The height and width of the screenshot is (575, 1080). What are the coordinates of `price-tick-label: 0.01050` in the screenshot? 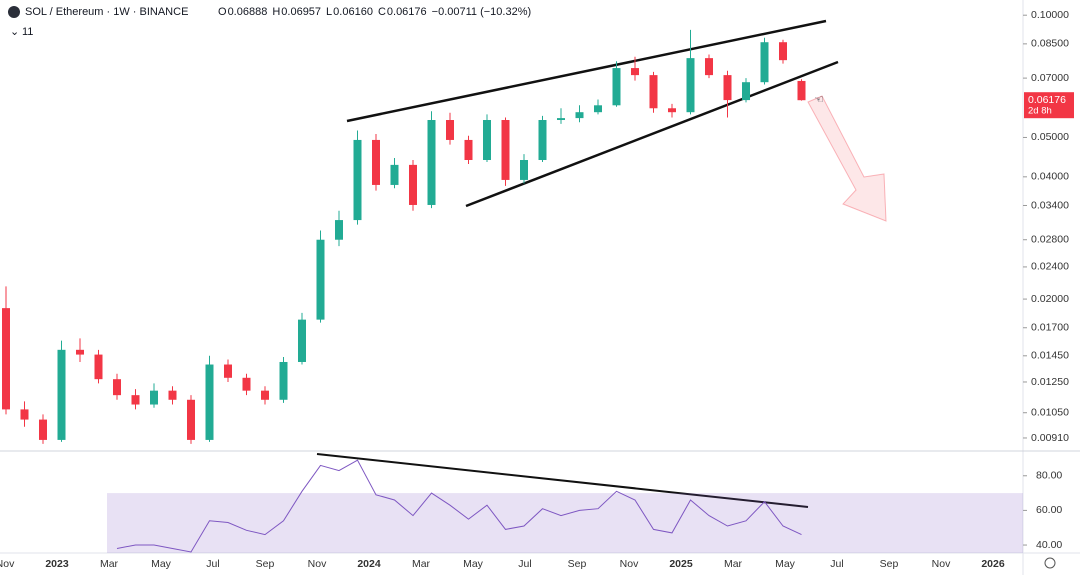 It's located at (1050, 413).